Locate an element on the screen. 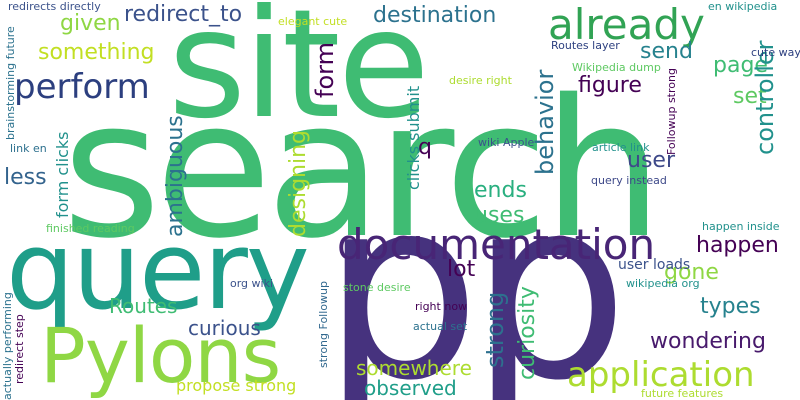 The height and width of the screenshot is (400, 800). word-ends: ends is located at coordinates (500, 190).